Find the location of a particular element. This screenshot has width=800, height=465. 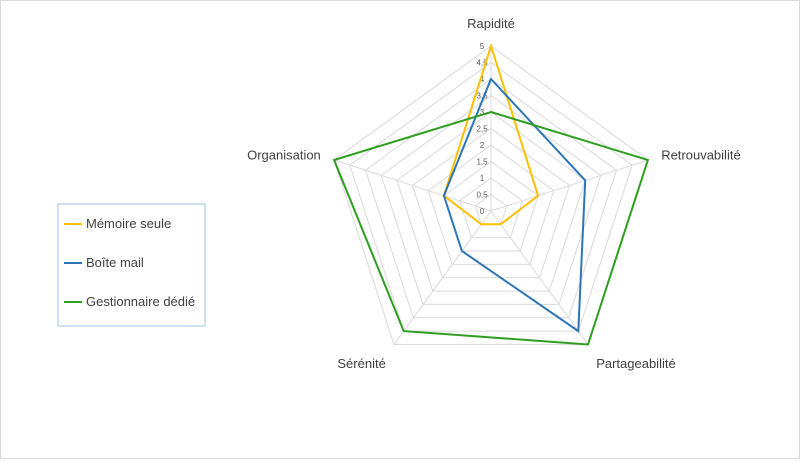

legend-label: Mémoire seule is located at coordinates (128, 223).